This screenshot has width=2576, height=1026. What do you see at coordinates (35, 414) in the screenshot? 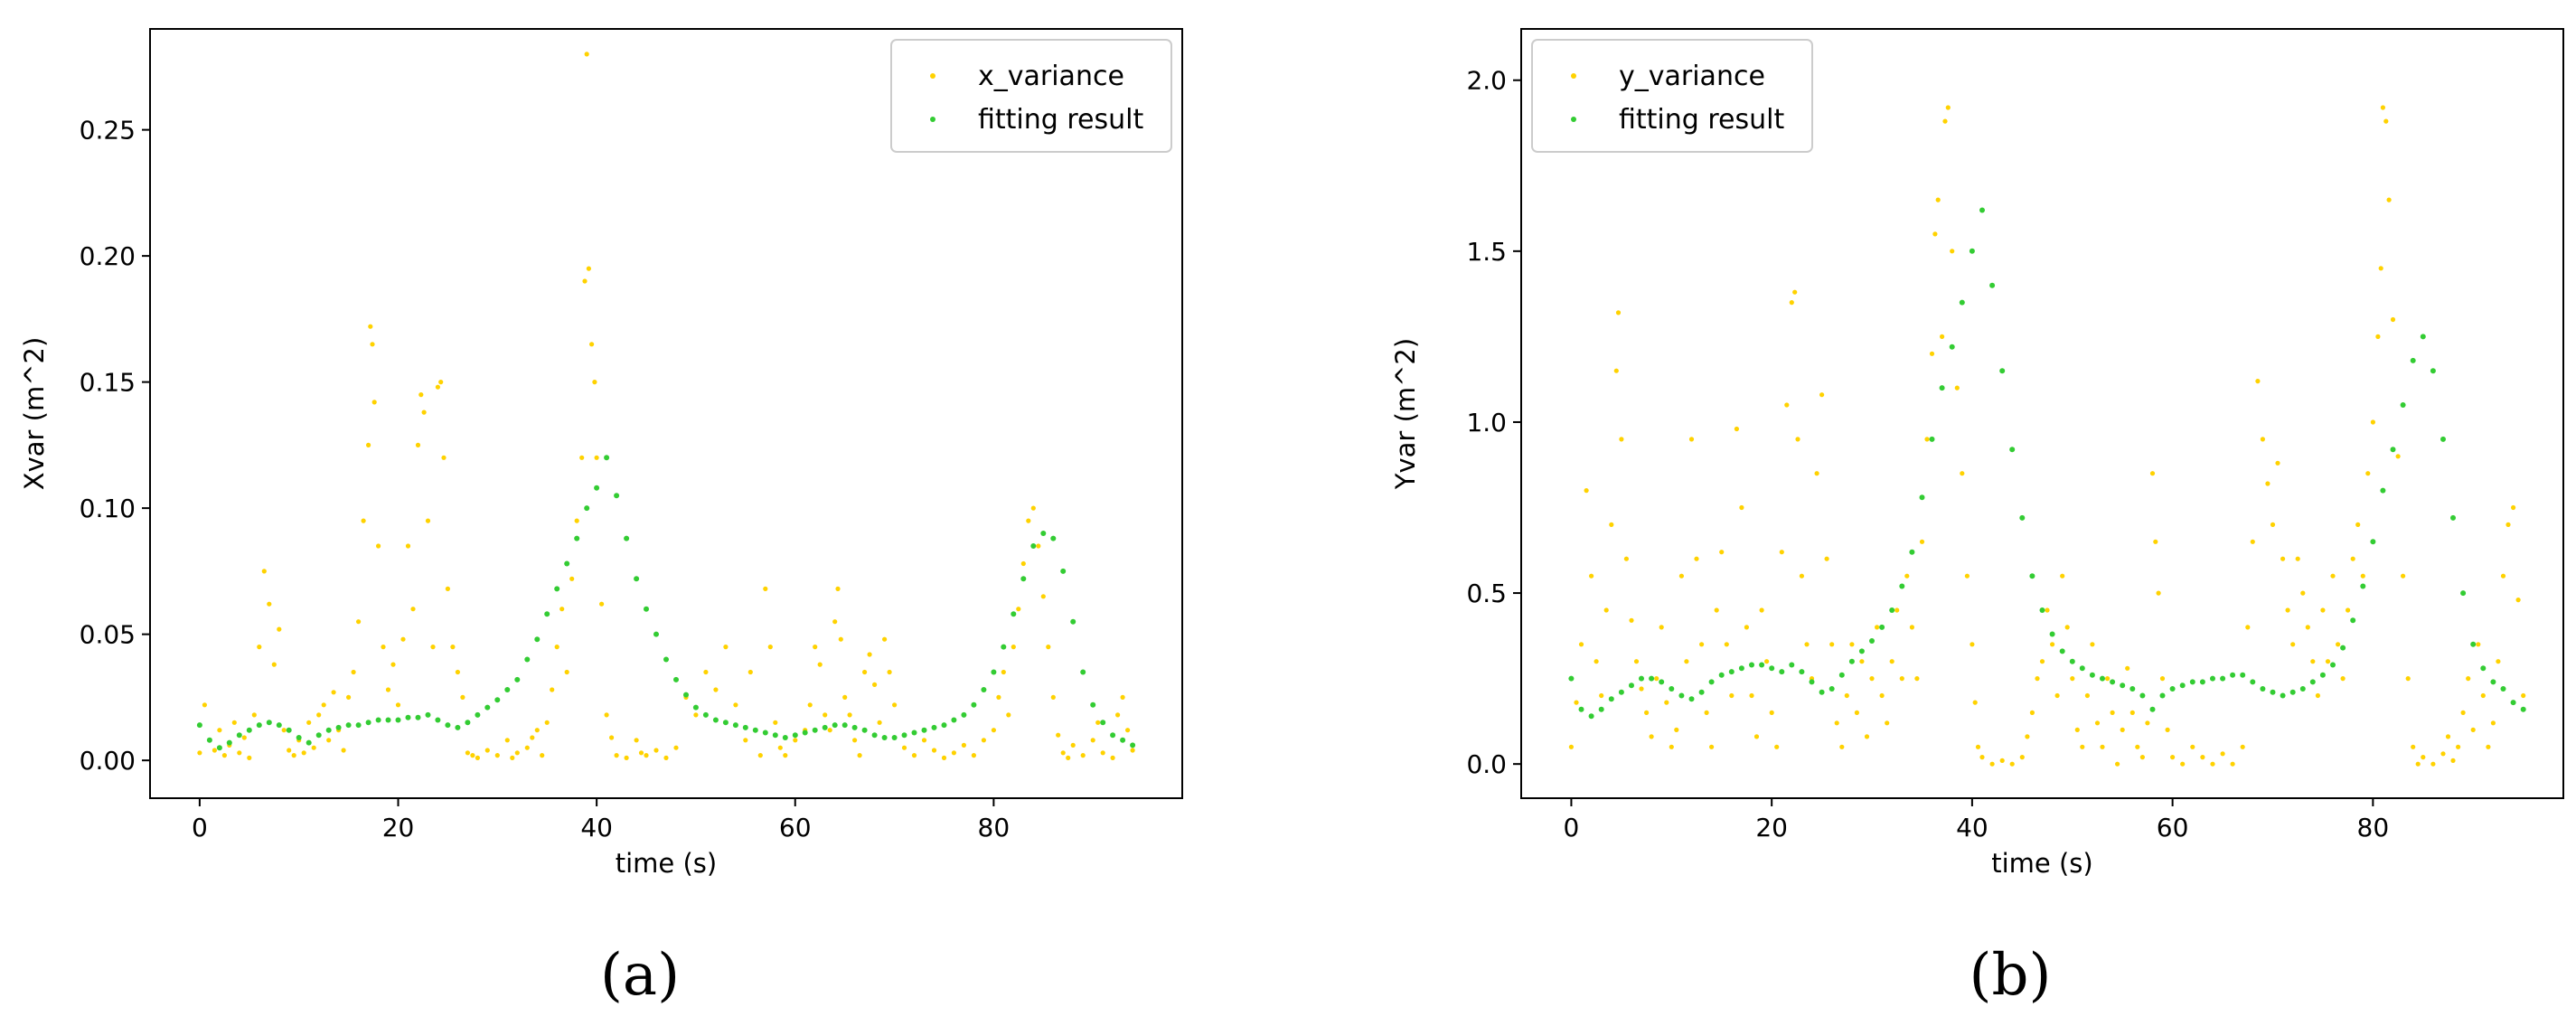
I see `y-axis-label: Xvar (m^2)` at bounding box center [35, 414].